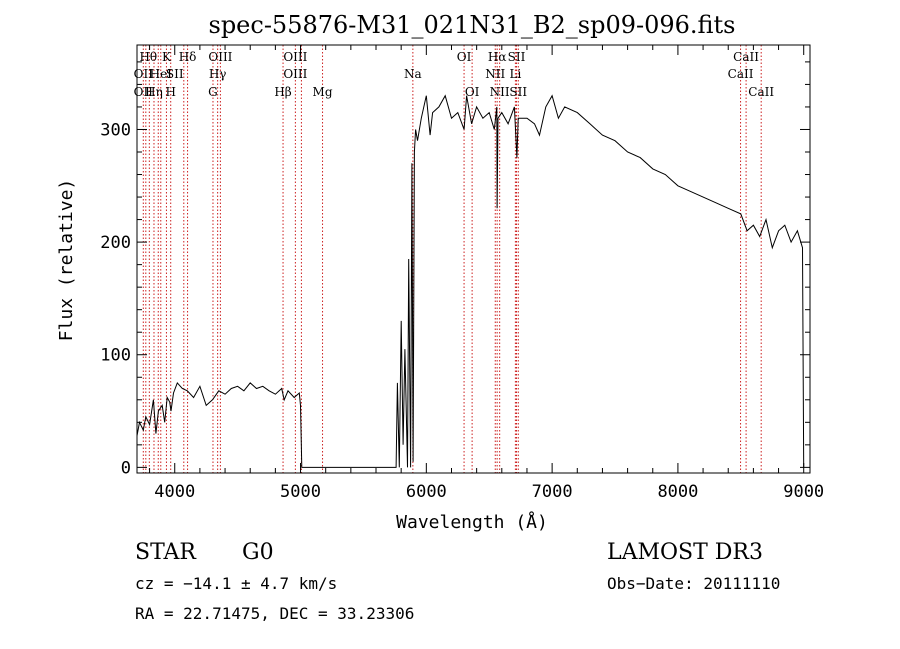 The width and height of the screenshot is (900, 649). I want to click on spectral-line-label: Hβ, so click(282, 92).